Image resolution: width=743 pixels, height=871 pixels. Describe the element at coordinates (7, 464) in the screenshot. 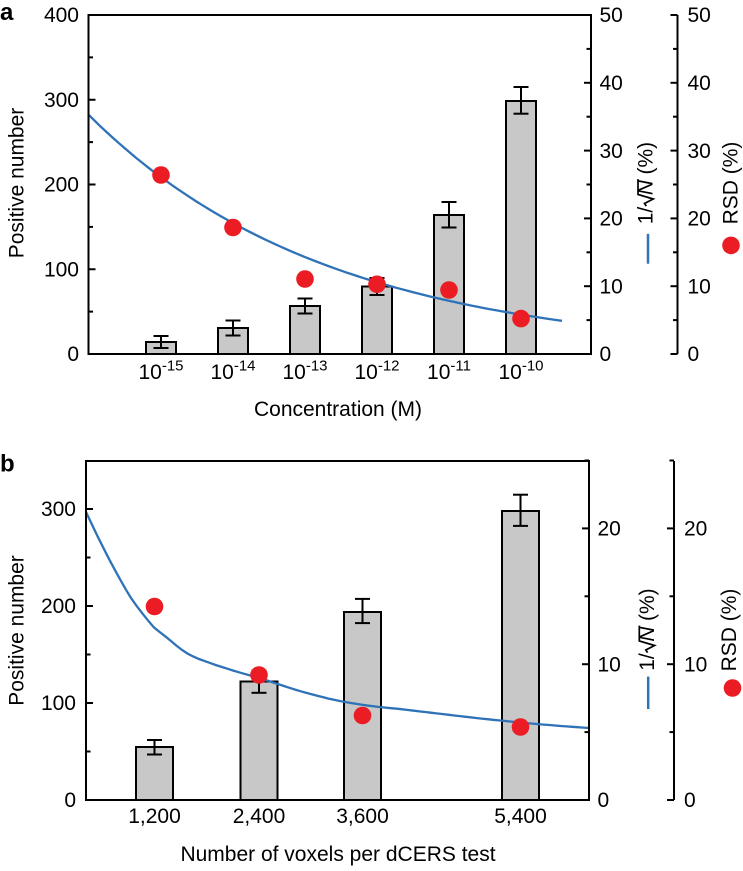

I see `svg-text: b` at that location.